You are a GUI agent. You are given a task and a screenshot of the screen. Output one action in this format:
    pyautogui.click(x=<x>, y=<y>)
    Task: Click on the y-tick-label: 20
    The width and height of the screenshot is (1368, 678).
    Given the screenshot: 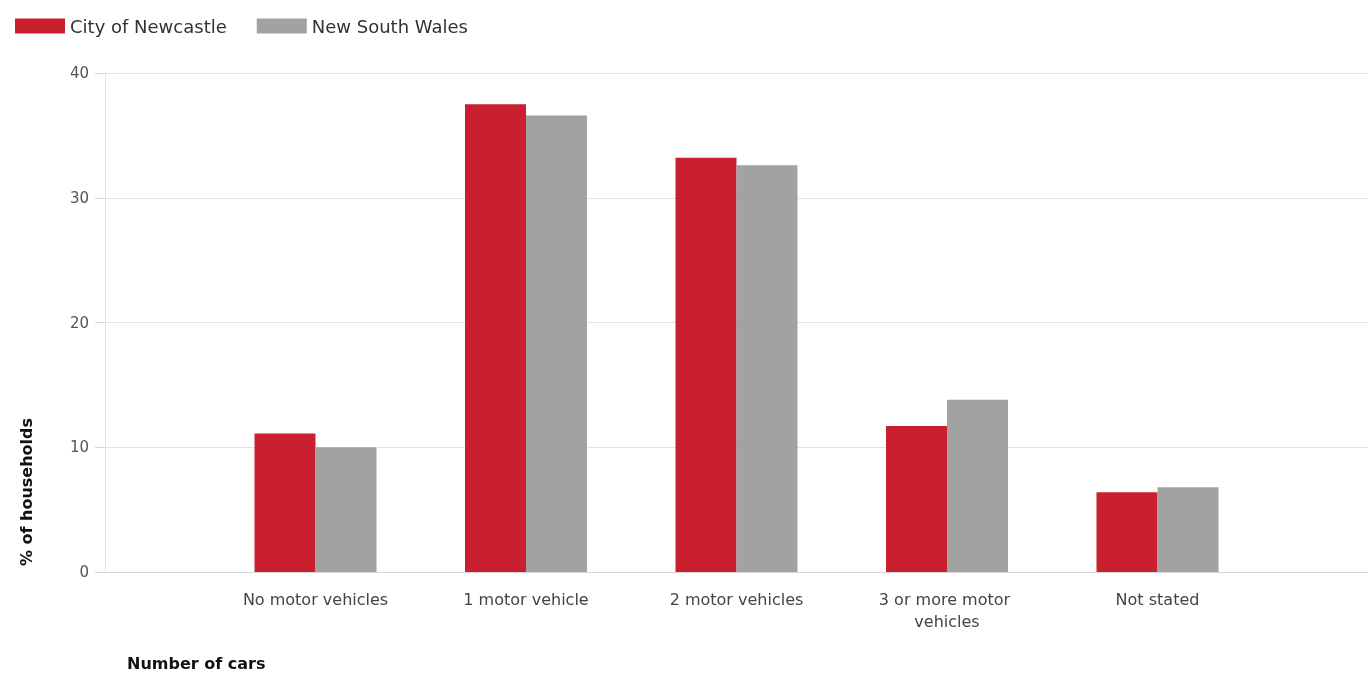 What is the action you would take?
    pyautogui.click(x=79, y=322)
    